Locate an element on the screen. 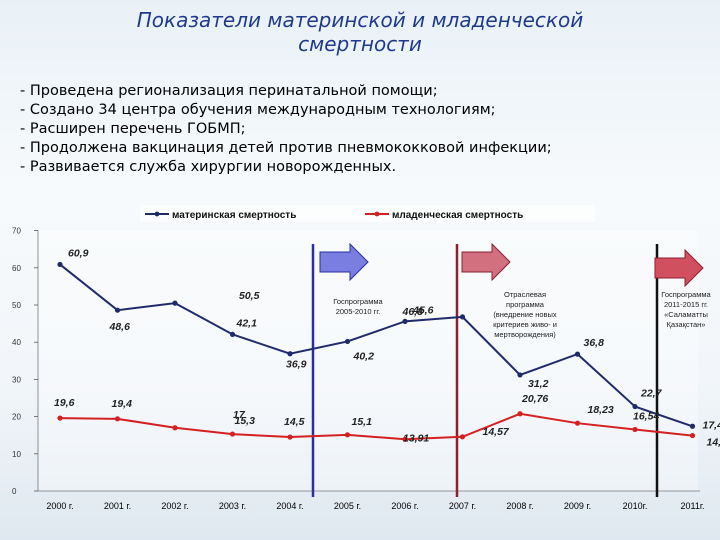  y-tick-label: 40 is located at coordinates (16, 342).